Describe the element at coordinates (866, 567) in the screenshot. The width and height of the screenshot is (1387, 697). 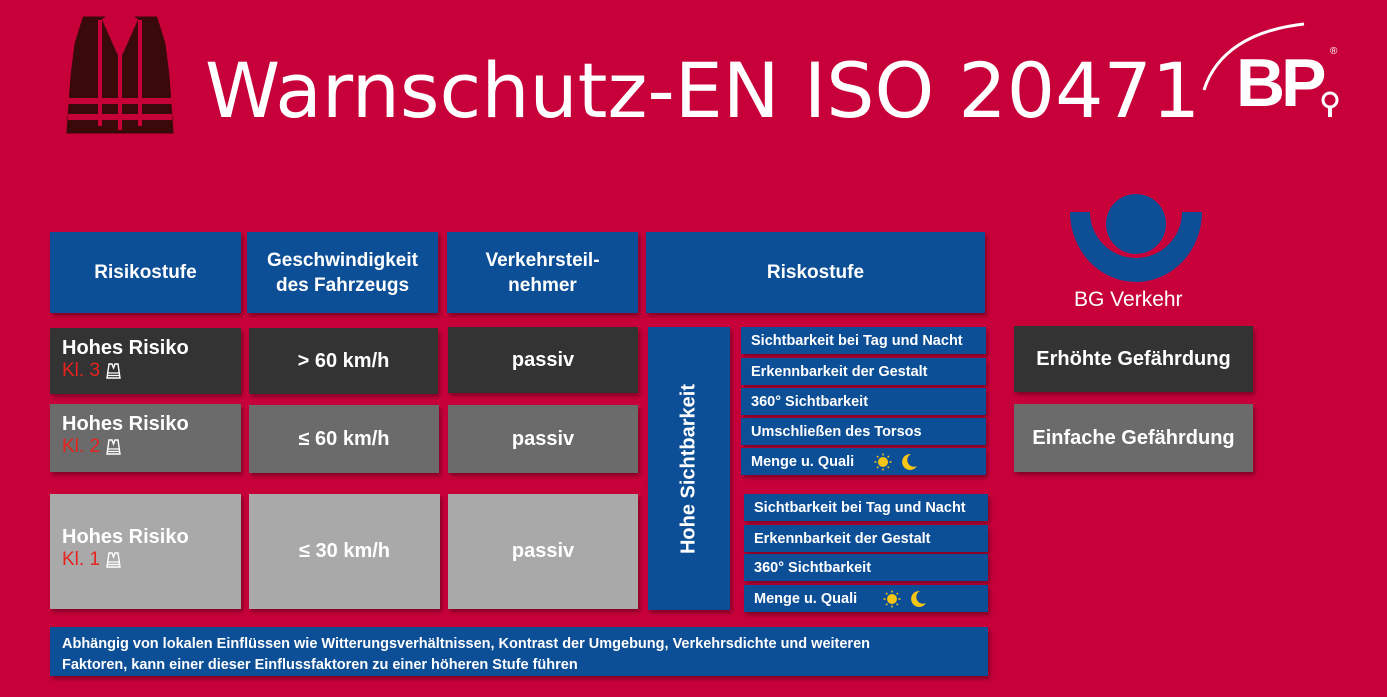
I see `criterion-g2-3: 360° Sichtbarkeit` at that location.